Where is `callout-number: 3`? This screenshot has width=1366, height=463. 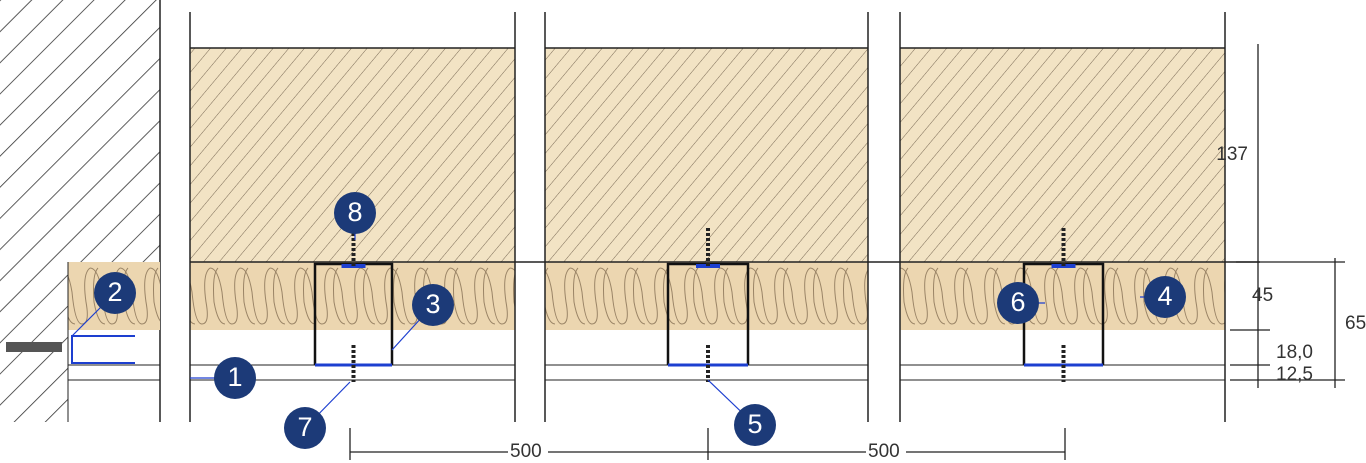
callout-number: 3 is located at coordinates (432, 304).